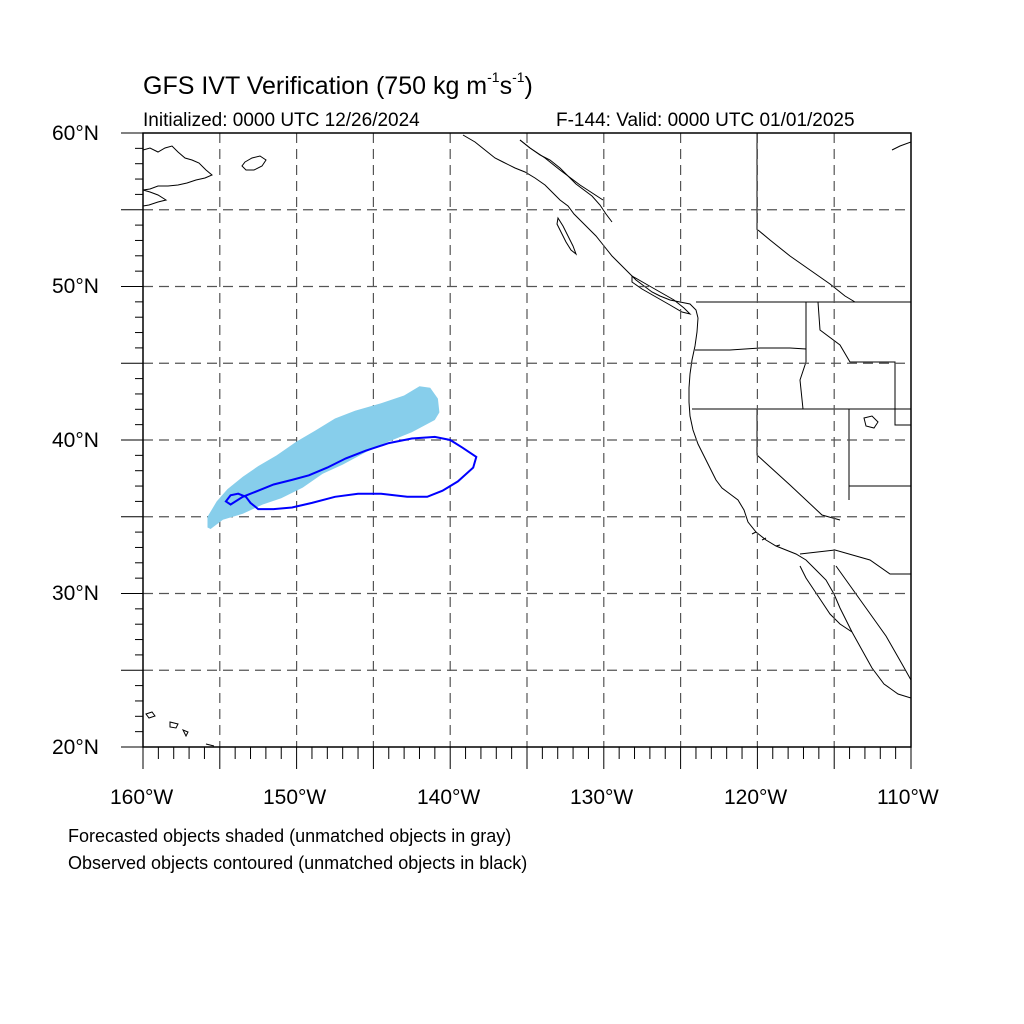  What do you see at coordinates (881, 665) in the screenshot?
I see `mainland-mexico-coast` at bounding box center [881, 665].